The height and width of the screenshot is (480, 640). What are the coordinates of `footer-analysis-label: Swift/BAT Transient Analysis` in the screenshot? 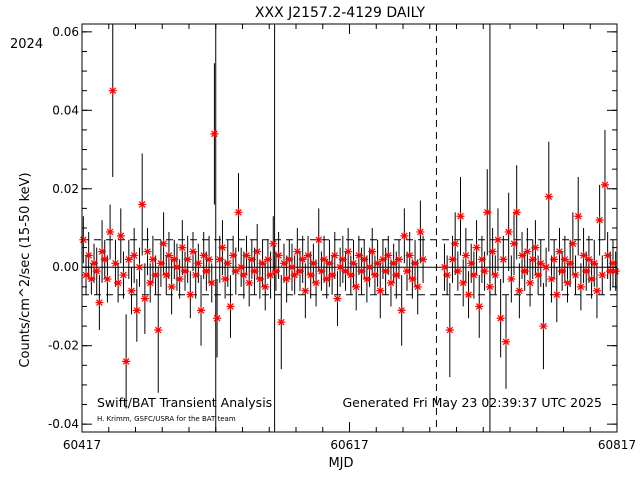 It's located at (184, 402).